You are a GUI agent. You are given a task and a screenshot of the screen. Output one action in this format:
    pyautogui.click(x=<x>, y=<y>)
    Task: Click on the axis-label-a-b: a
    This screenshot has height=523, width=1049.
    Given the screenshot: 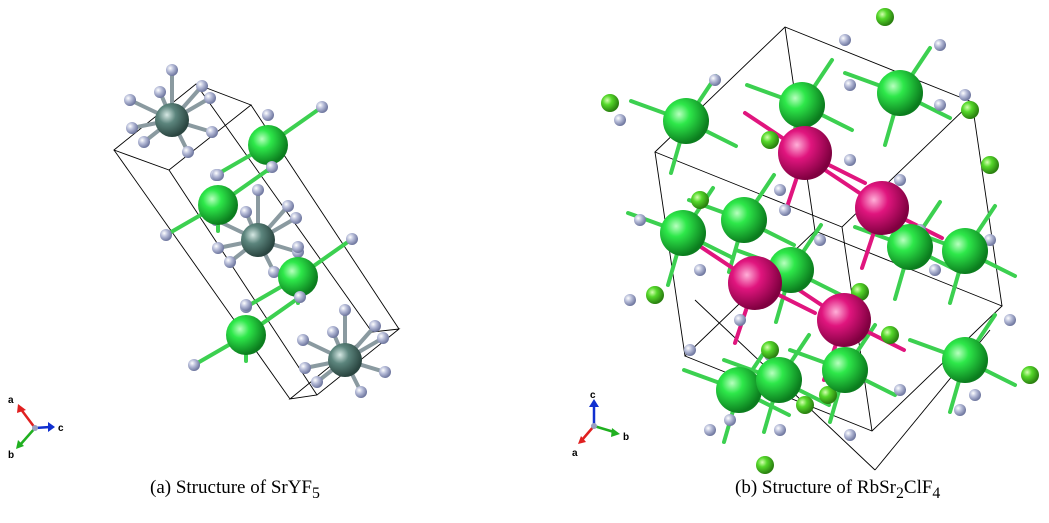 What is the action you would take?
    pyautogui.click(x=575, y=453)
    